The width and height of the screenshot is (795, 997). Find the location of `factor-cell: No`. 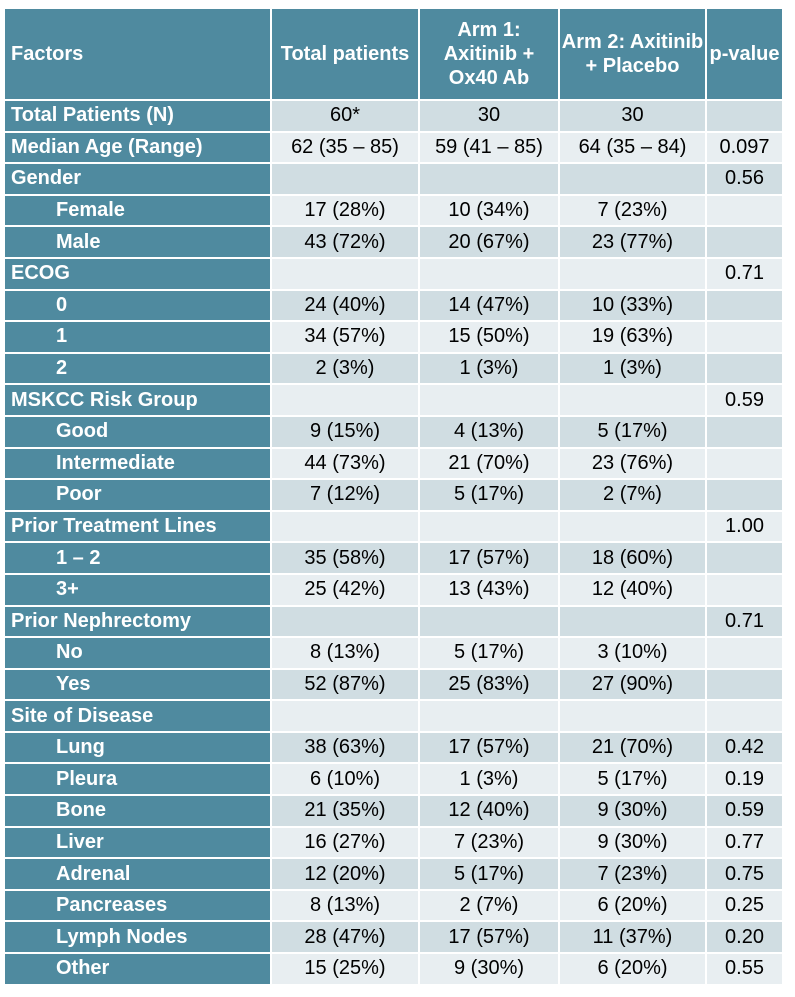

factor-cell: No is located at coordinates (137, 653).